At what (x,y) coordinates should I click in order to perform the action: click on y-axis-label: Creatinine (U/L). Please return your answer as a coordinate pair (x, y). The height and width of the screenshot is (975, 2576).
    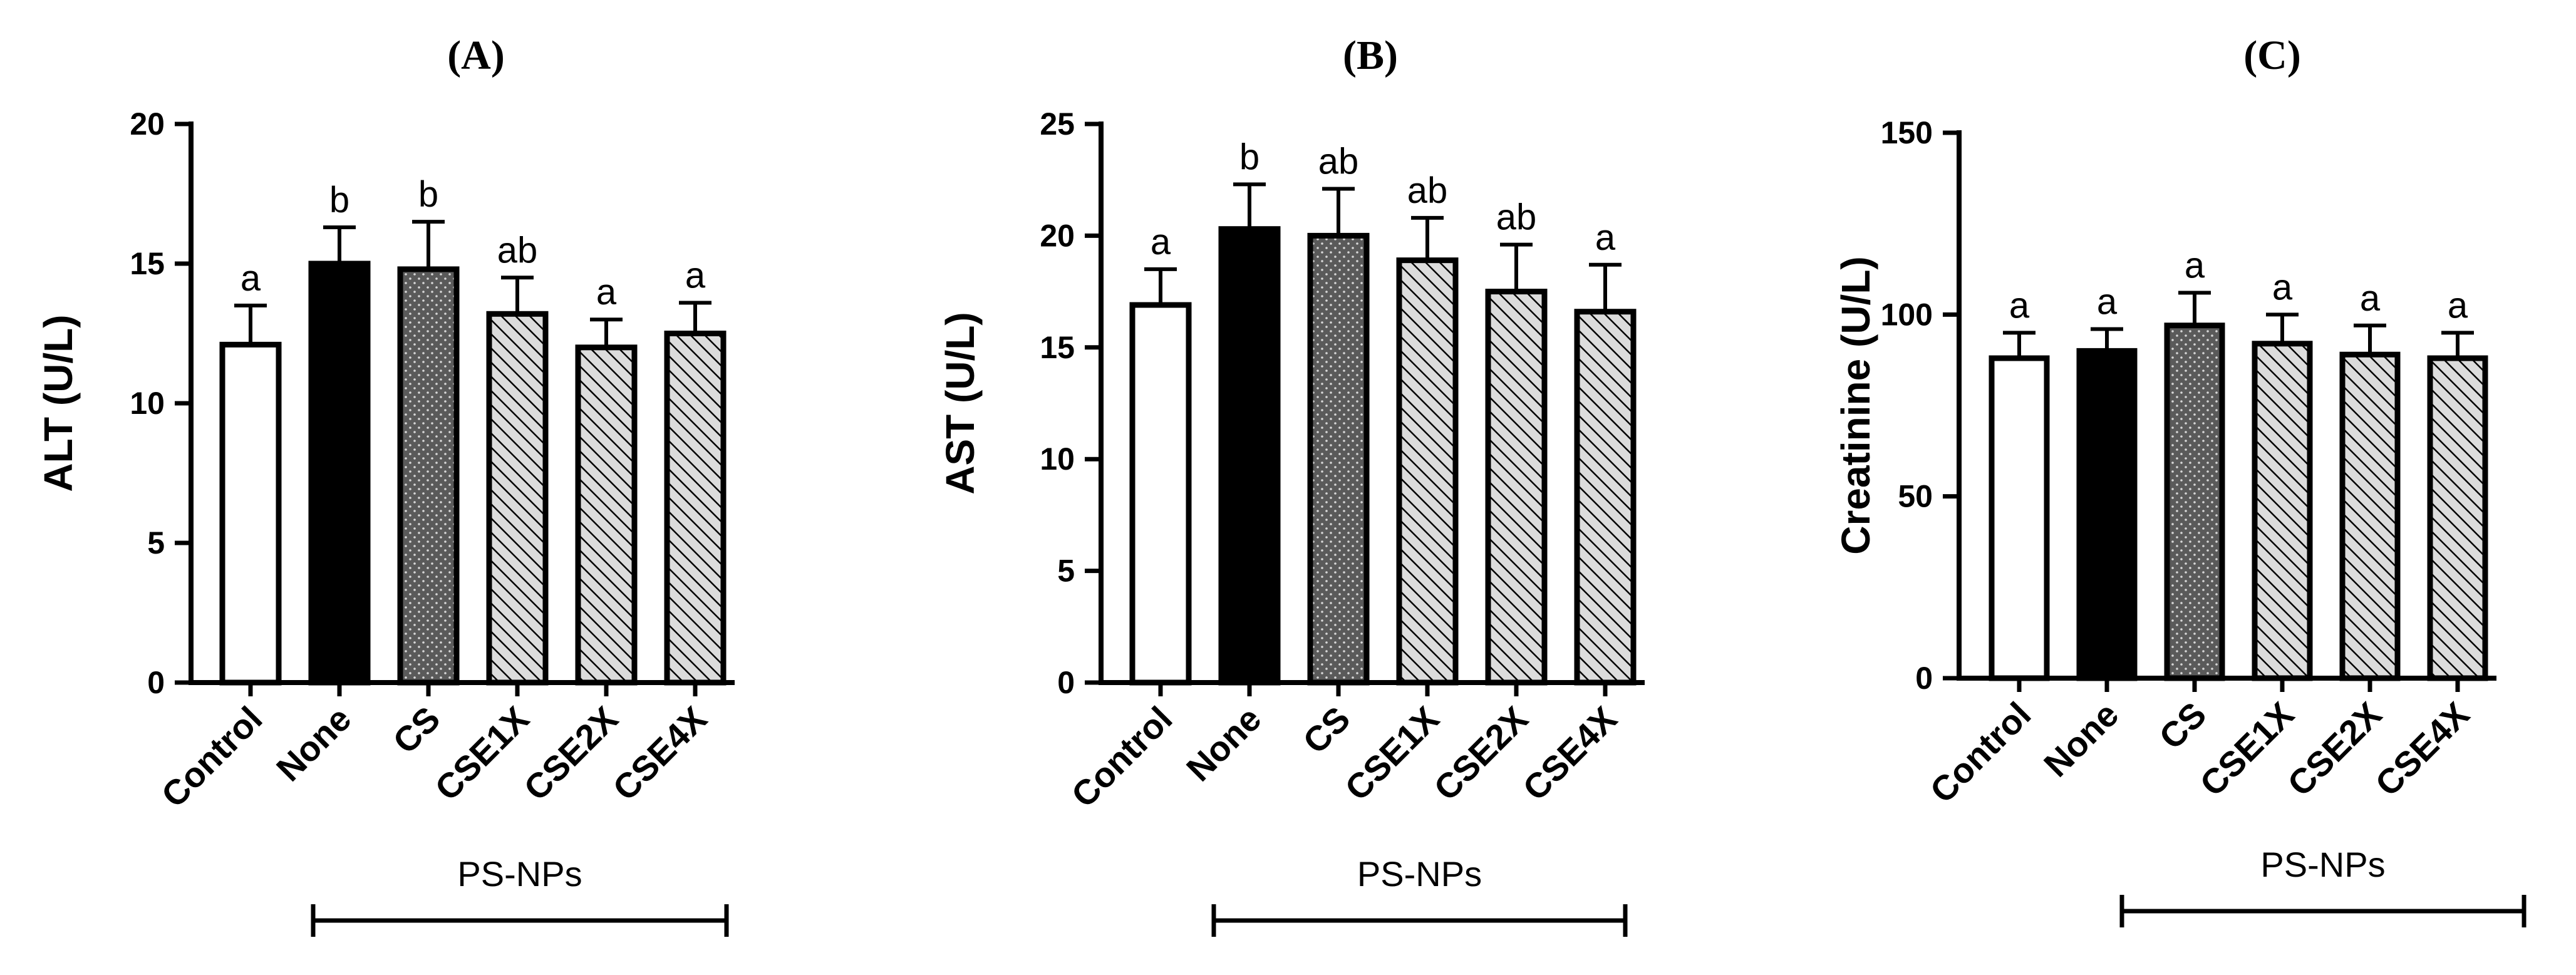
    Looking at the image, I should click on (1855, 405).